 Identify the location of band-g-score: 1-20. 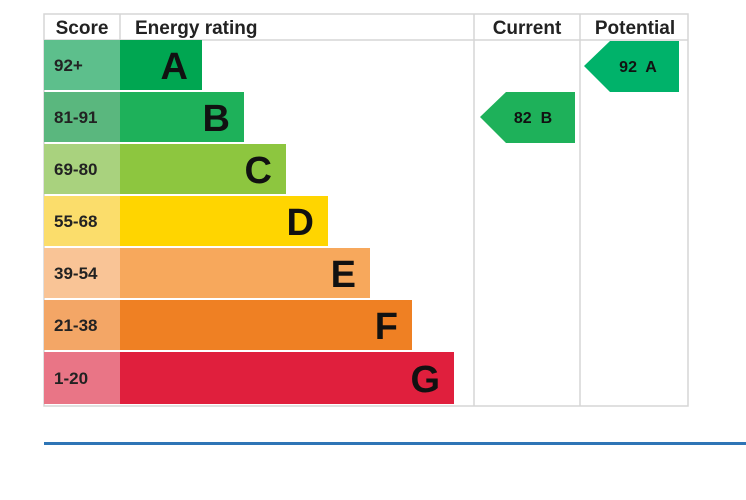
(71, 378).